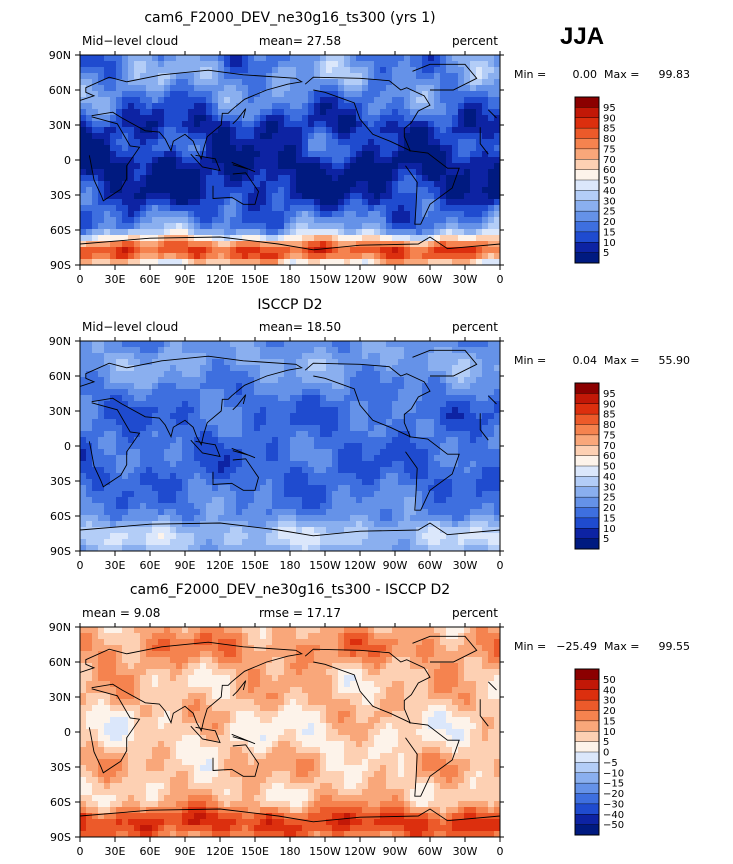  I want to click on panel-1-min-label: Min =, so click(530, 74).